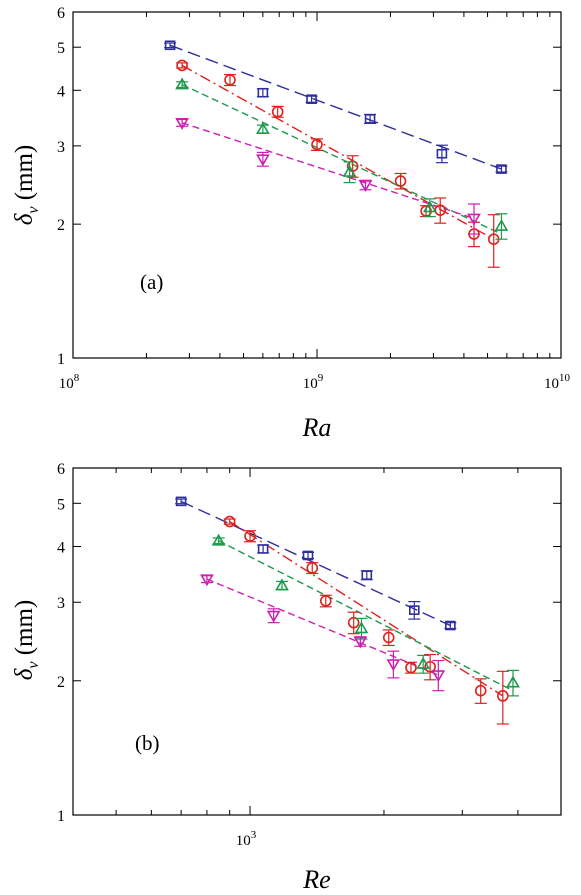  What do you see at coordinates (61, 186) in the screenshot?
I see `y-tick-labels-a: 1 2 3 4 5 6` at bounding box center [61, 186].